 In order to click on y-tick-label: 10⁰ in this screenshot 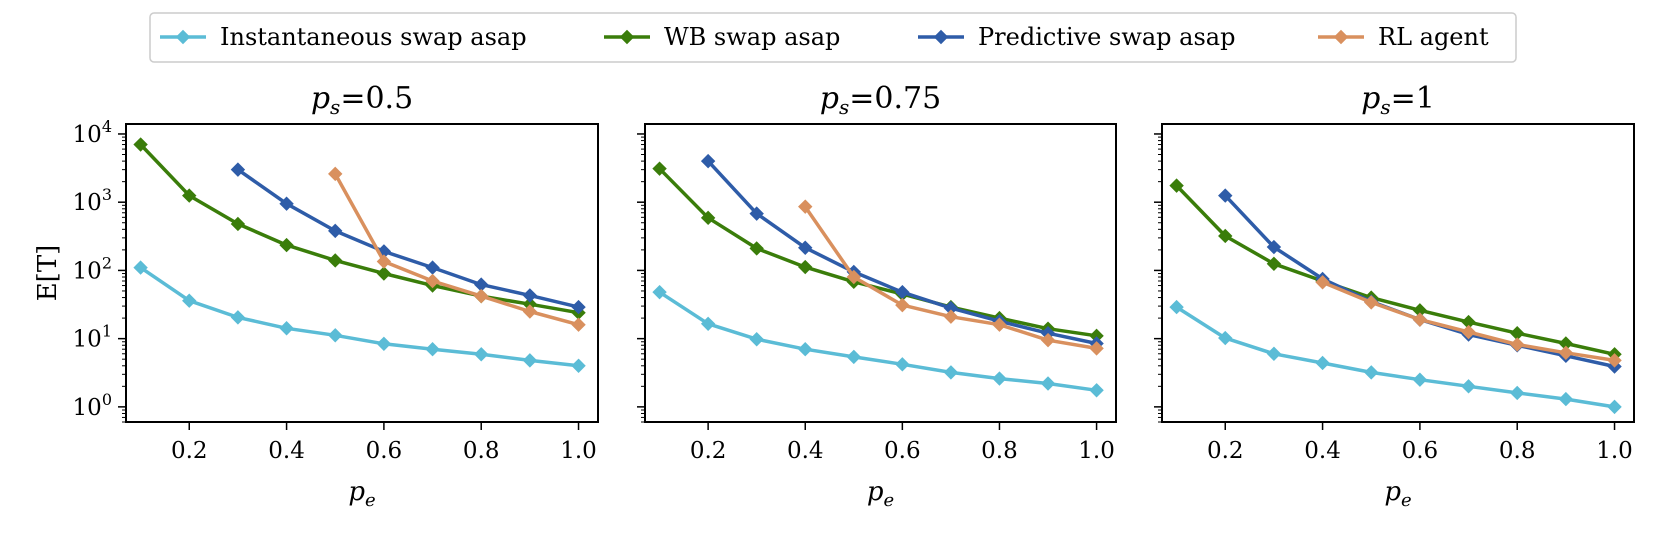, I will do `click(92, 405)`.